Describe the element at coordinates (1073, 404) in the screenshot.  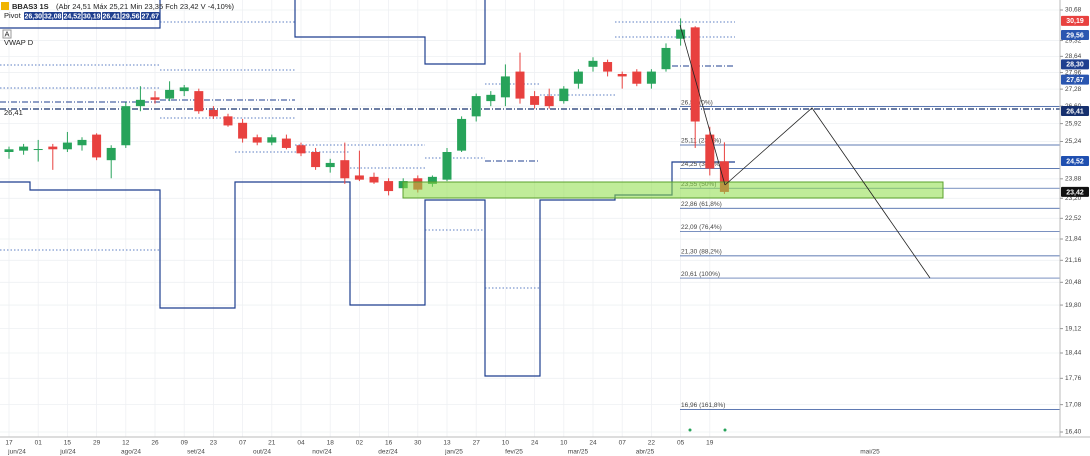
I see `y-tick-label: 17,08` at that location.